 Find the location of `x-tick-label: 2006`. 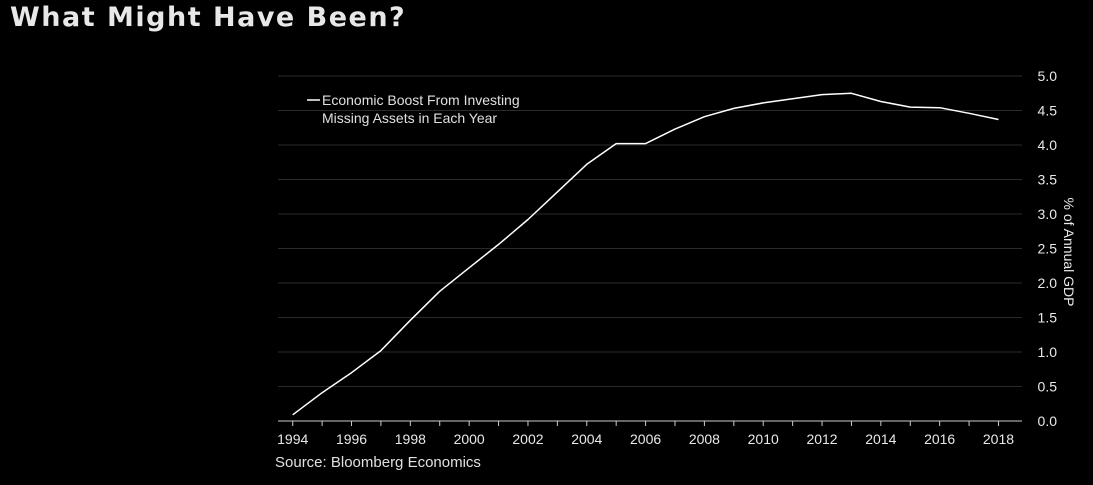

x-tick-label: 2006 is located at coordinates (645, 439).